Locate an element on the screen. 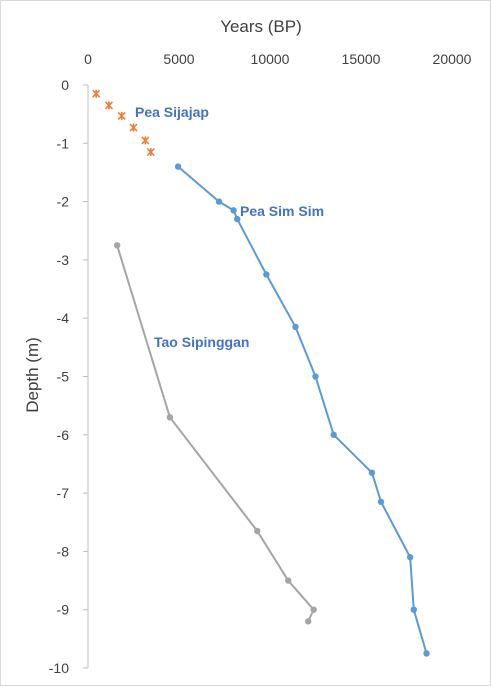 The width and height of the screenshot is (491, 686). x-tick-label: 10000 is located at coordinates (270, 59).